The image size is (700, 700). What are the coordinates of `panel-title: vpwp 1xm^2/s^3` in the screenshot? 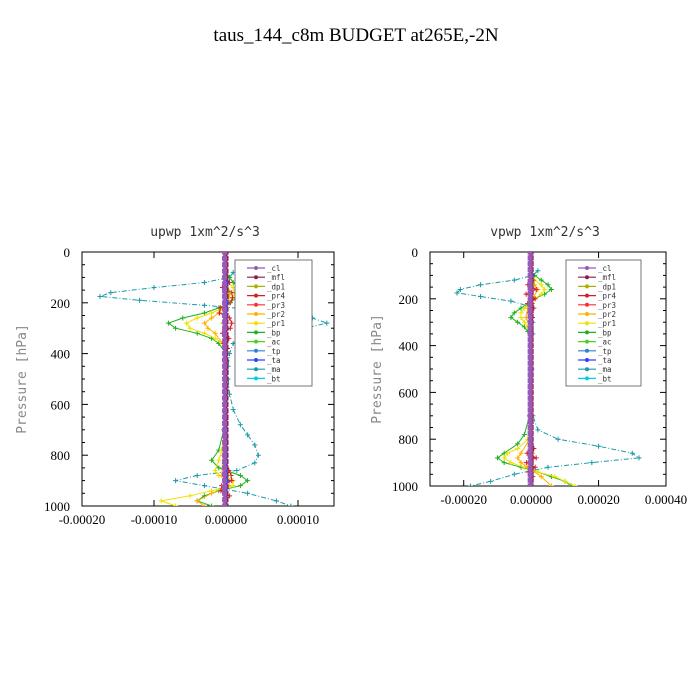 It's located at (545, 232).